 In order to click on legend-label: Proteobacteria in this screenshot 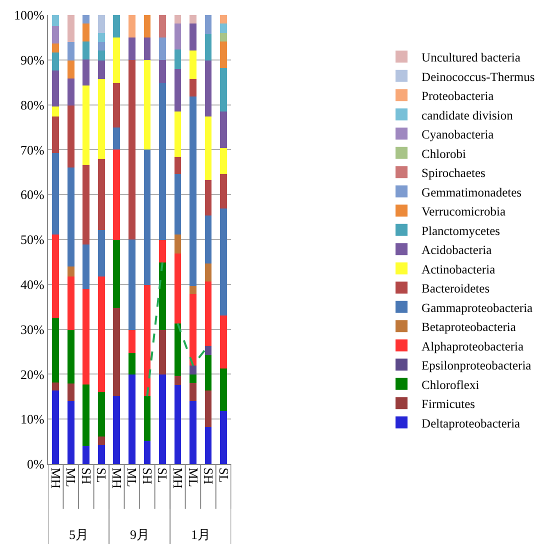, I will do `click(458, 96)`.